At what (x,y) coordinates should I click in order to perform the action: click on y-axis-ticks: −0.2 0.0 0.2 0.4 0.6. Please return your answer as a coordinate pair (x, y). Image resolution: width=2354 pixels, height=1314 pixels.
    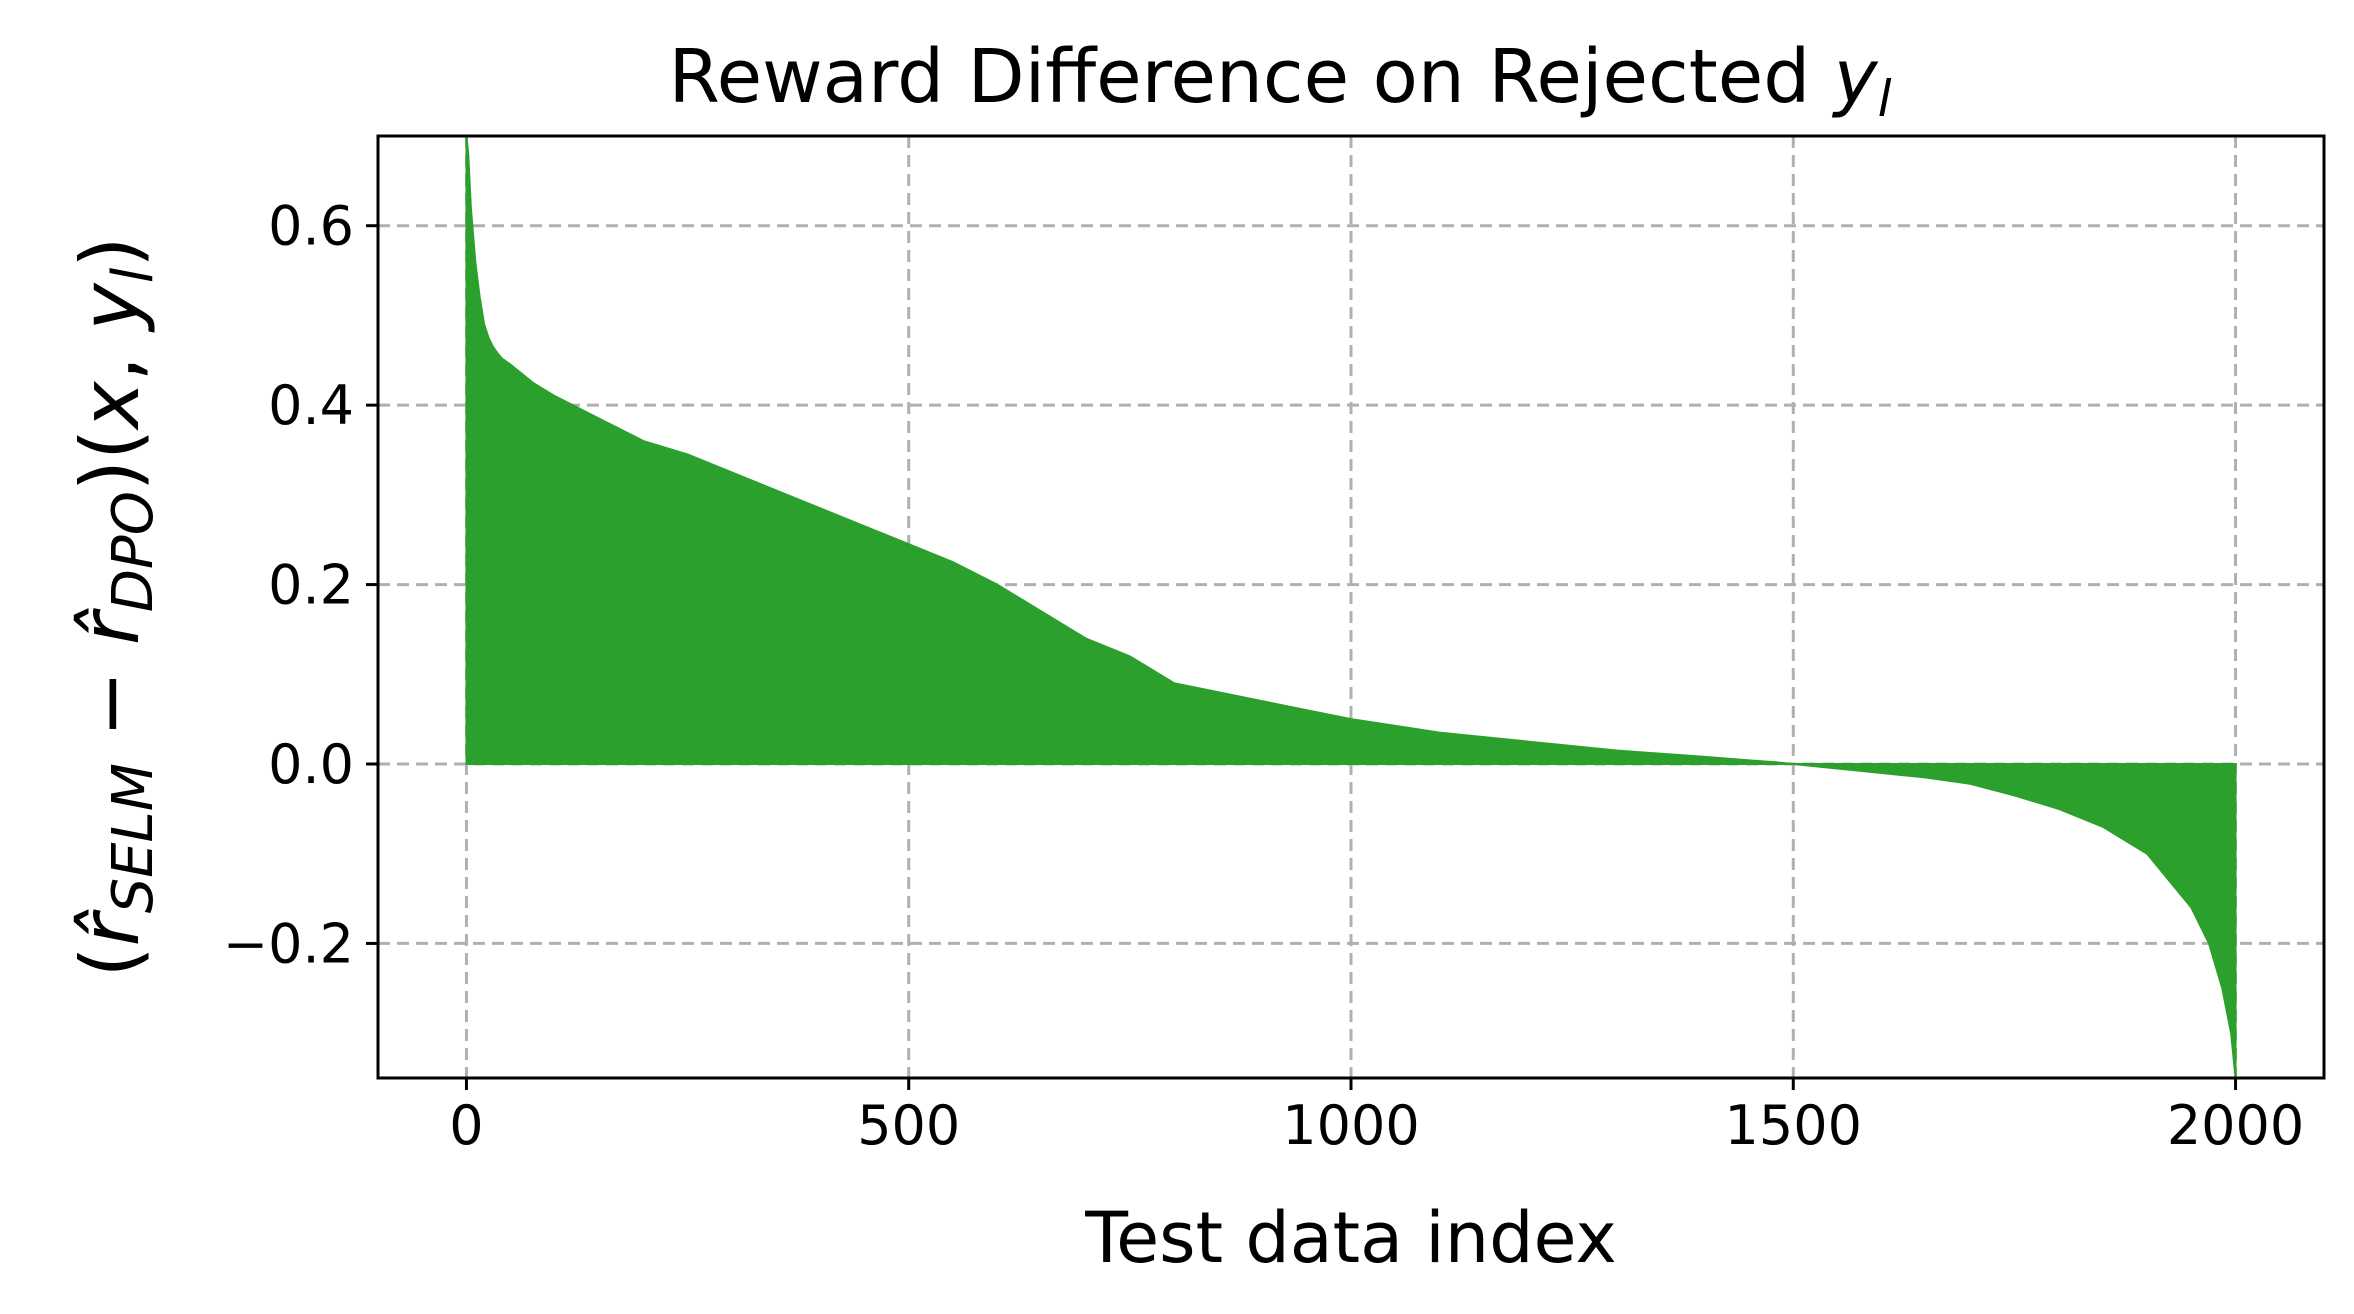
    Looking at the image, I should click on (300, 585).